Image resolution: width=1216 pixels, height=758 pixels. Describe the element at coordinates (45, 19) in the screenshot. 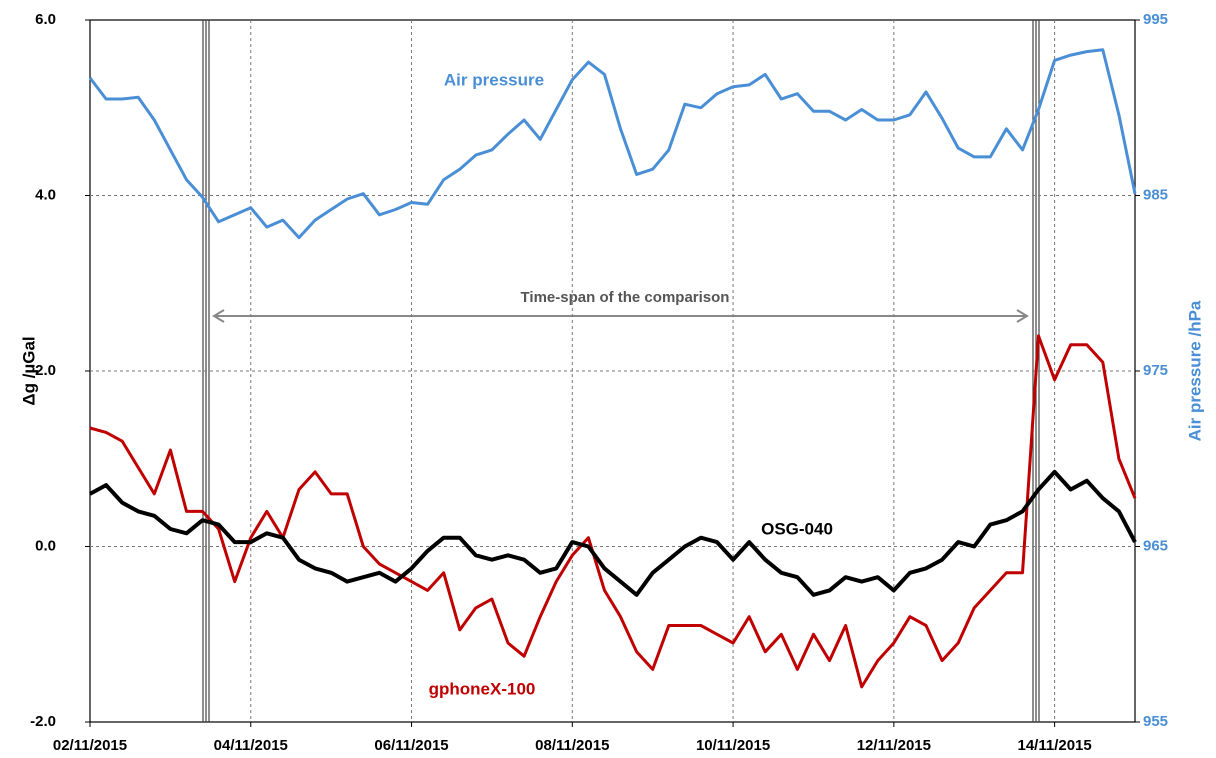

I see `y-tick-label: 6.0` at that location.